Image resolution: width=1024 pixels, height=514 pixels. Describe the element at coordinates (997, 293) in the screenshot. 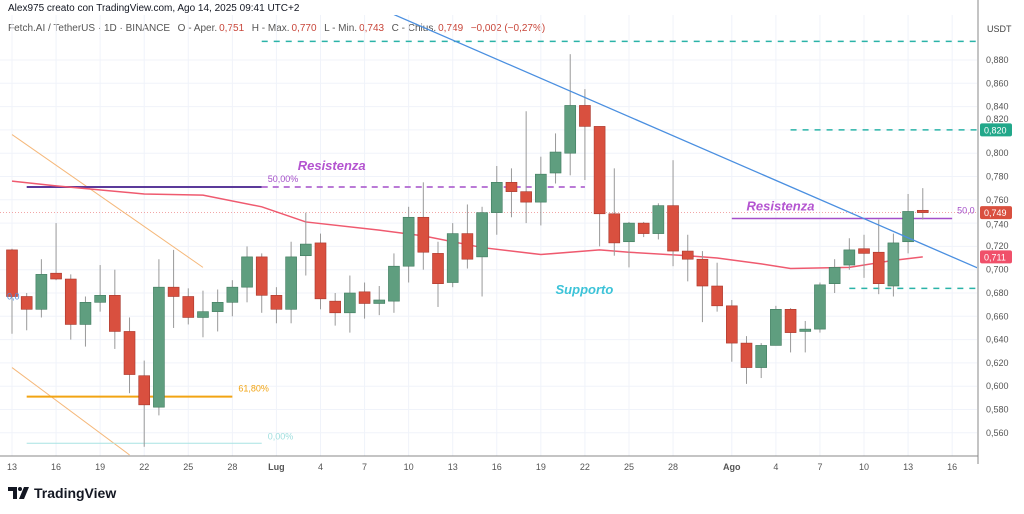

I see `price-tick-label: 0,680` at that location.